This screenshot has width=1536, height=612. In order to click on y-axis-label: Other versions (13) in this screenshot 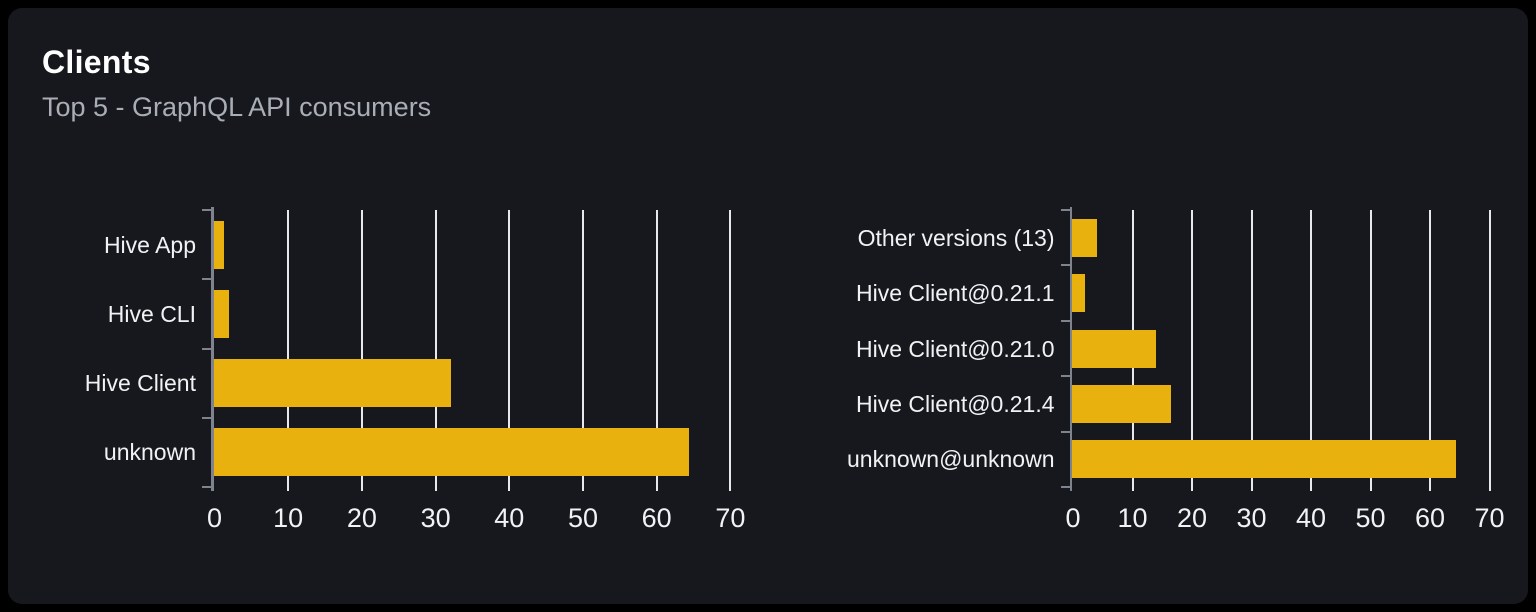, I will do `click(956, 237)`.